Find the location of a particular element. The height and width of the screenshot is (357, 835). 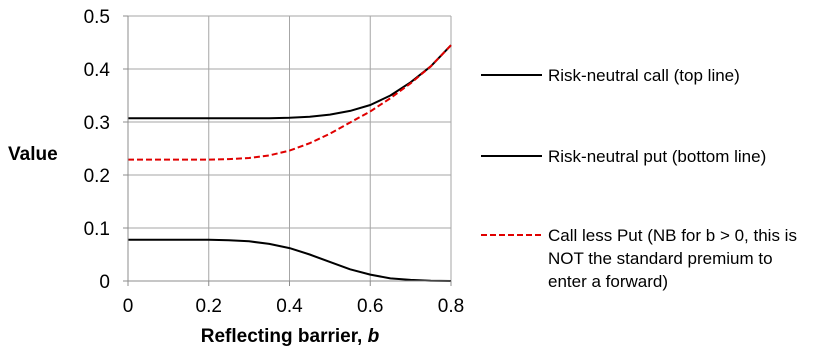

legend-label-2: Risk-neutral put (bottom line) is located at coordinates (657, 156).